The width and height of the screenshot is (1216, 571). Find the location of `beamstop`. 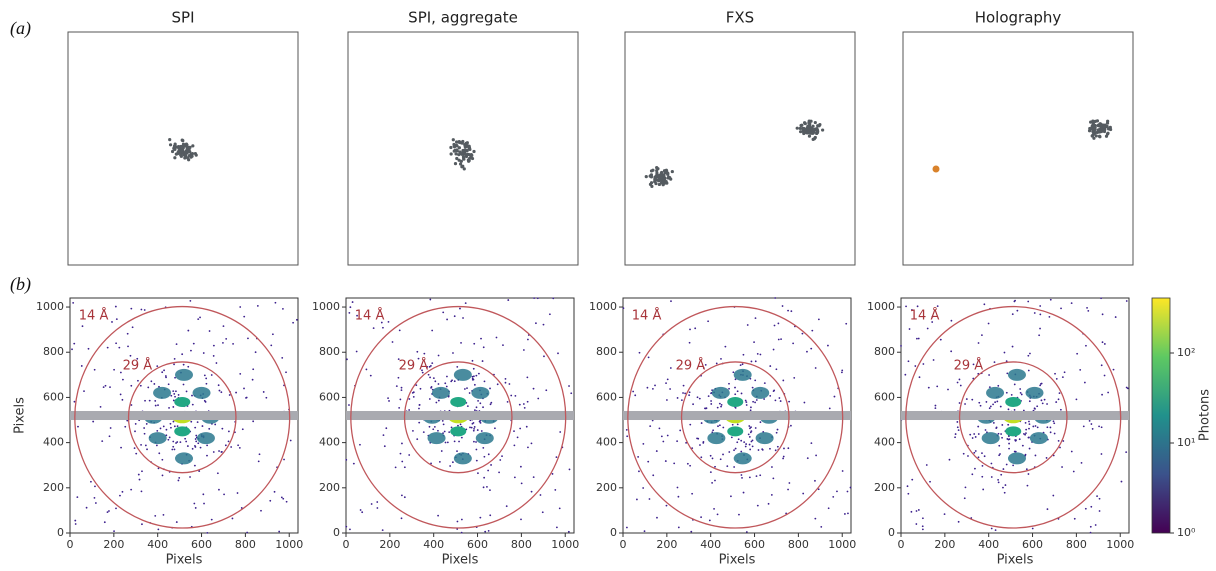

beamstop is located at coordinates (184, 415).